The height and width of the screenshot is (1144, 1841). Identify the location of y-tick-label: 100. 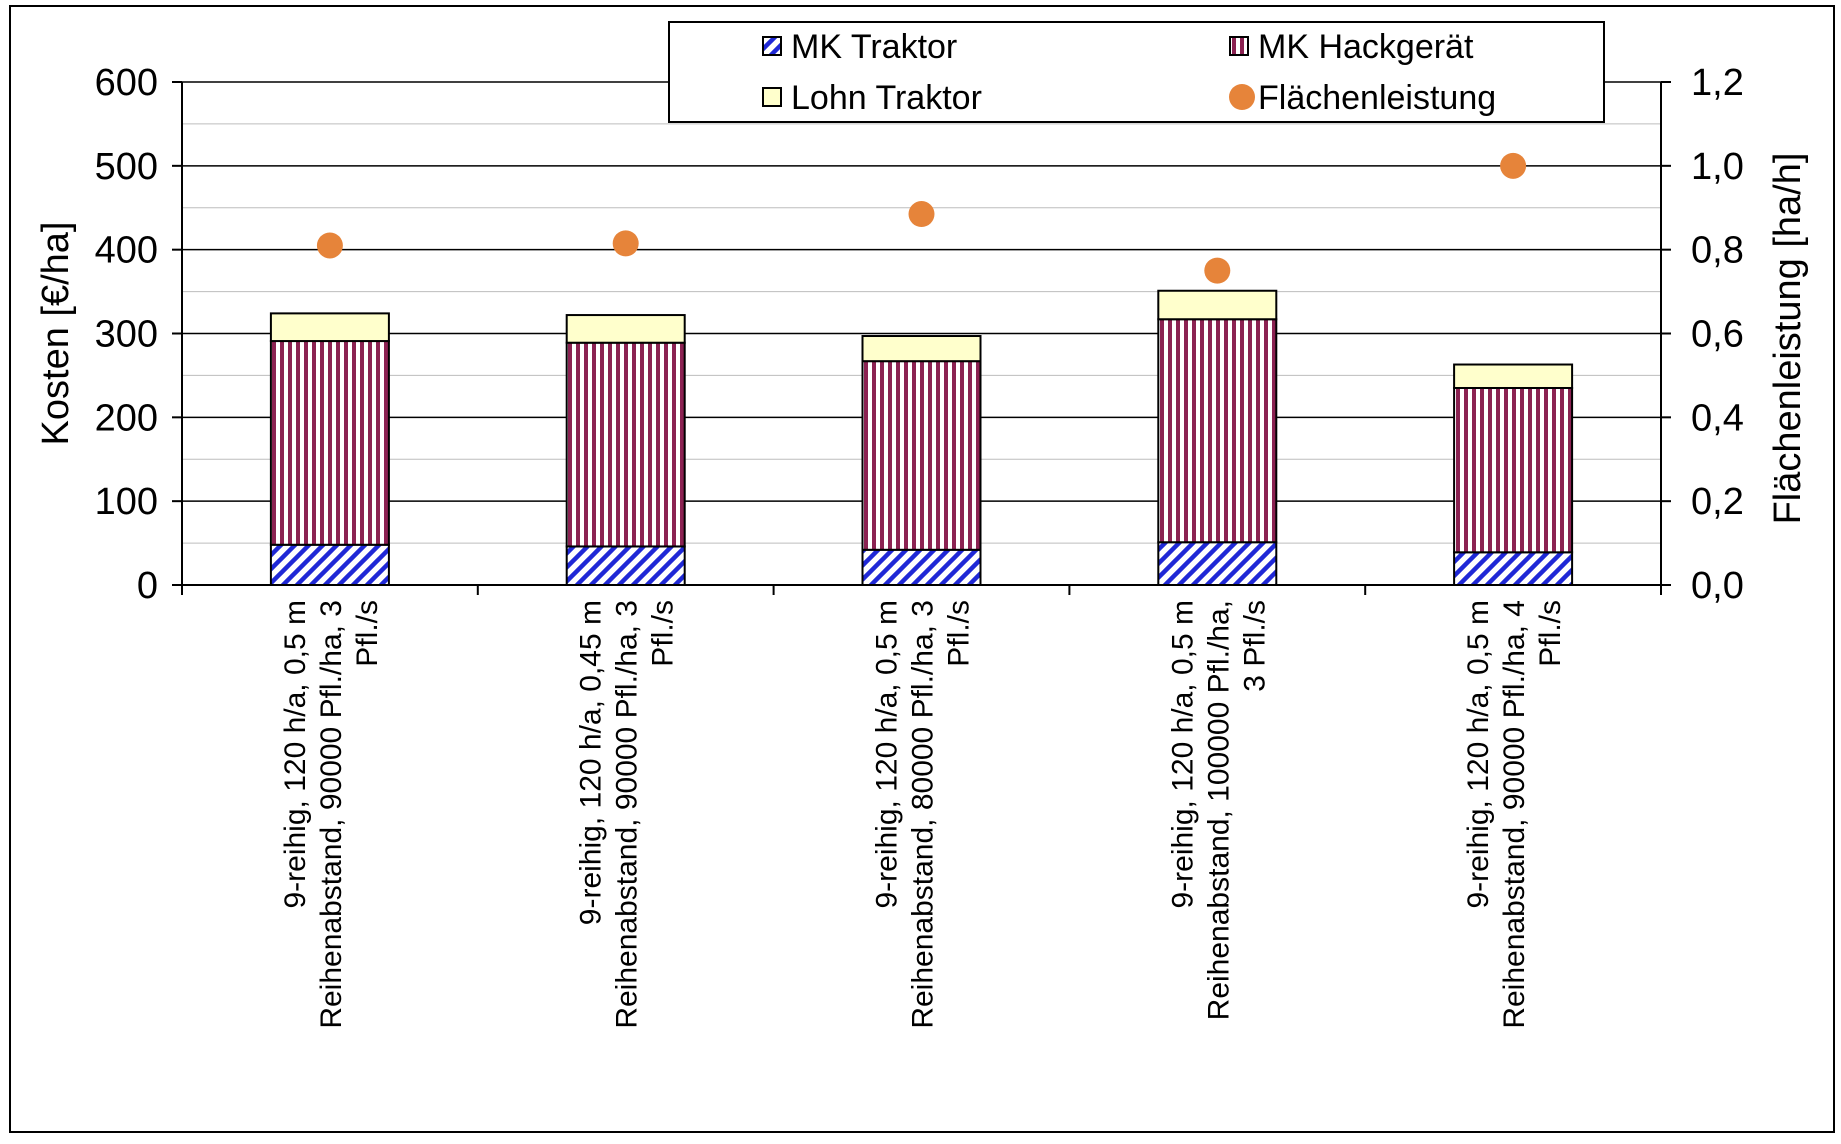
(126, 502).